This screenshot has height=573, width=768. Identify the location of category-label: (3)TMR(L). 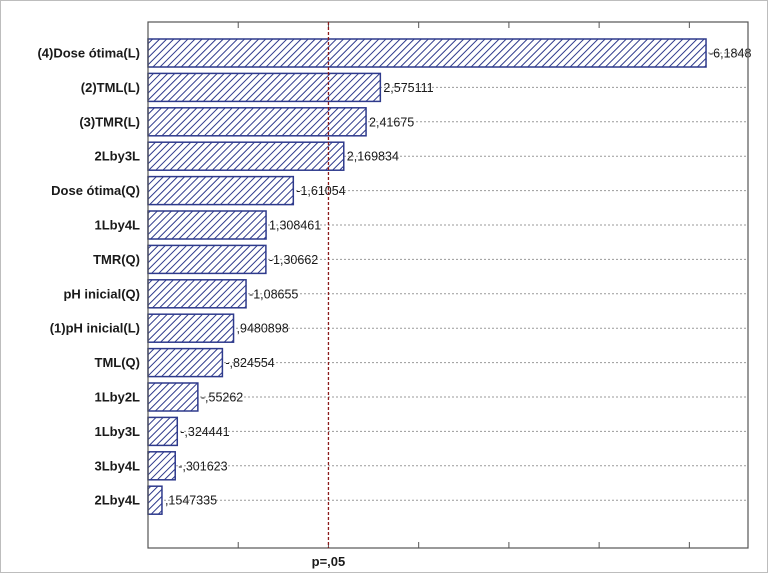
(109, 121).